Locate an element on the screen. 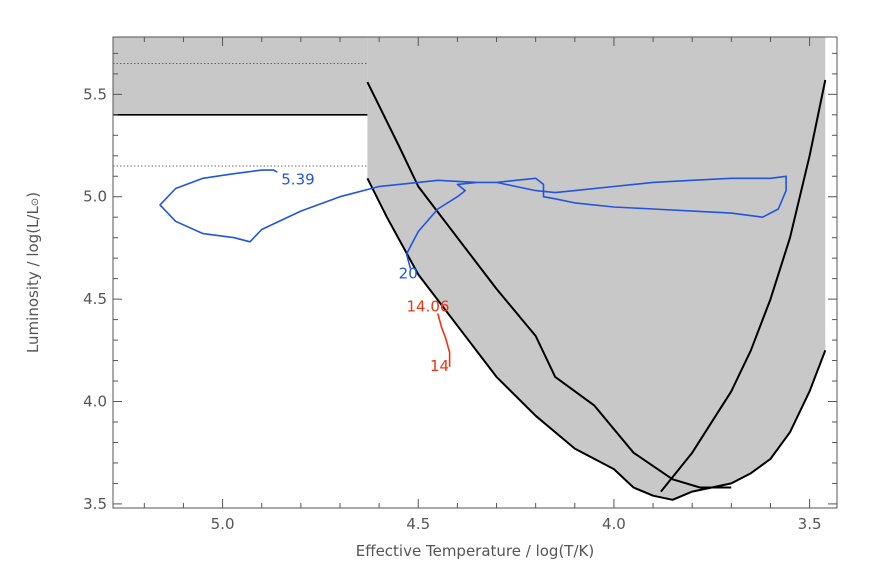 The height and width of the screenshot is (581, 872). y-tick-label: 3.5 is located at coordinates (95, 504).